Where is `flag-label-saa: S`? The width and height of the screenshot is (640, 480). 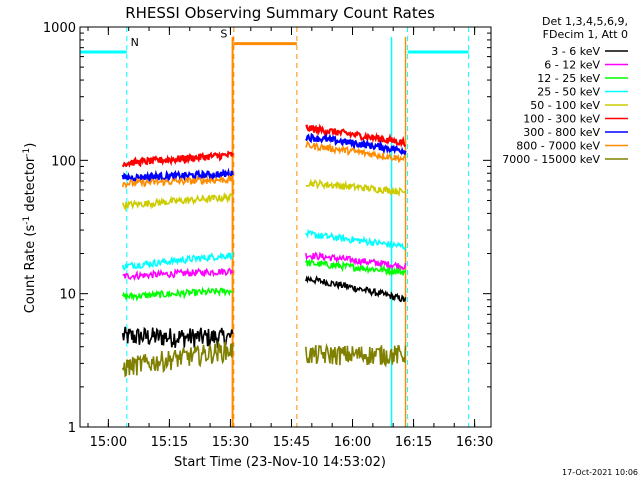 flag-label-saa: S is located at coordinates (223, 34).